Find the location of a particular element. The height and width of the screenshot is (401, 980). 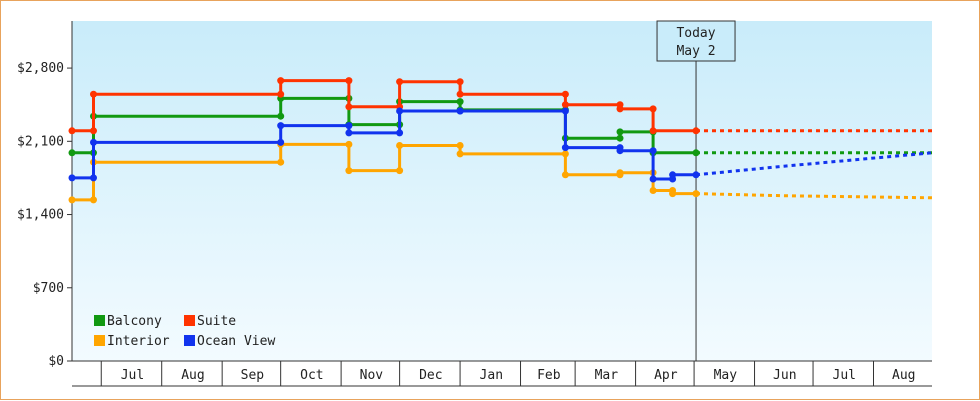

legend-item-suite: Suite is located at coordinates (210, 321).